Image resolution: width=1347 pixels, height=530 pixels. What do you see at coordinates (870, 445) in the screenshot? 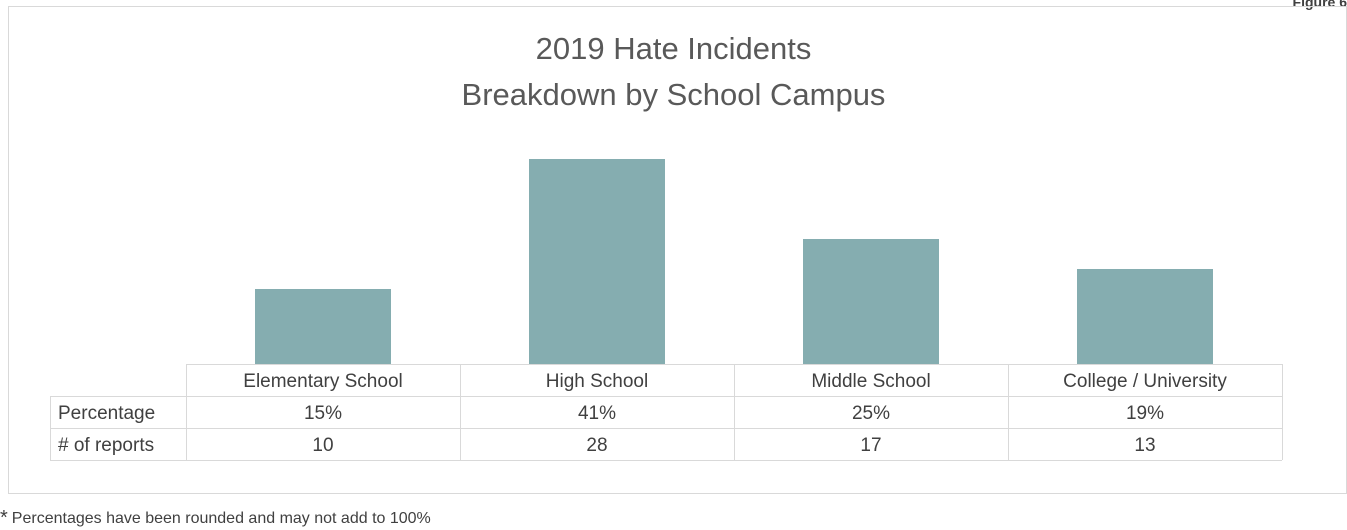
I see `data-label: 17` at bounding box center [870, 445].